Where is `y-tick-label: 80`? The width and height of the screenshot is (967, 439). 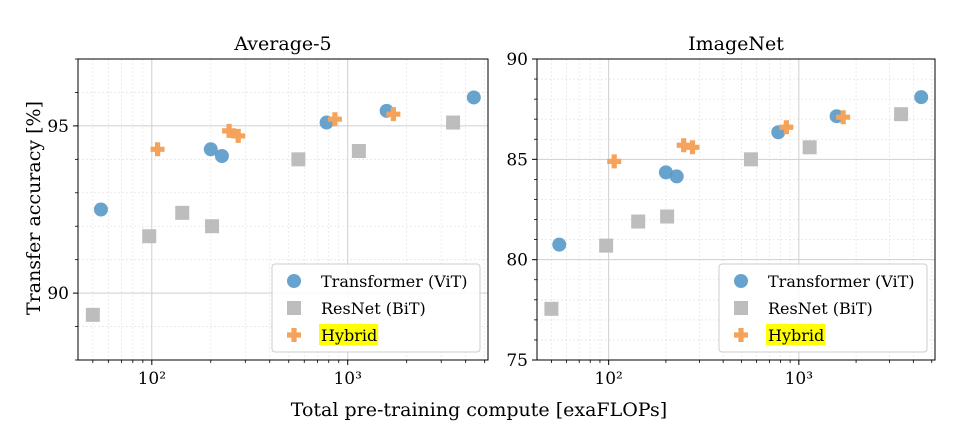 y-tick-label: 80 is located at coordinates (517, 261).